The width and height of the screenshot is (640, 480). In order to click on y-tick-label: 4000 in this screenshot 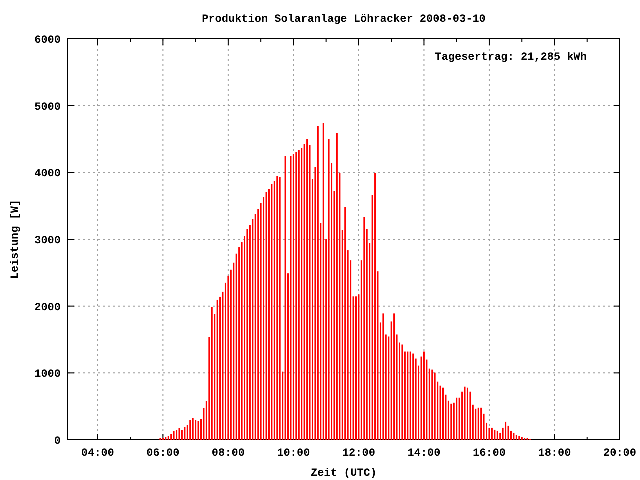, I will do `click(47, 174)`.